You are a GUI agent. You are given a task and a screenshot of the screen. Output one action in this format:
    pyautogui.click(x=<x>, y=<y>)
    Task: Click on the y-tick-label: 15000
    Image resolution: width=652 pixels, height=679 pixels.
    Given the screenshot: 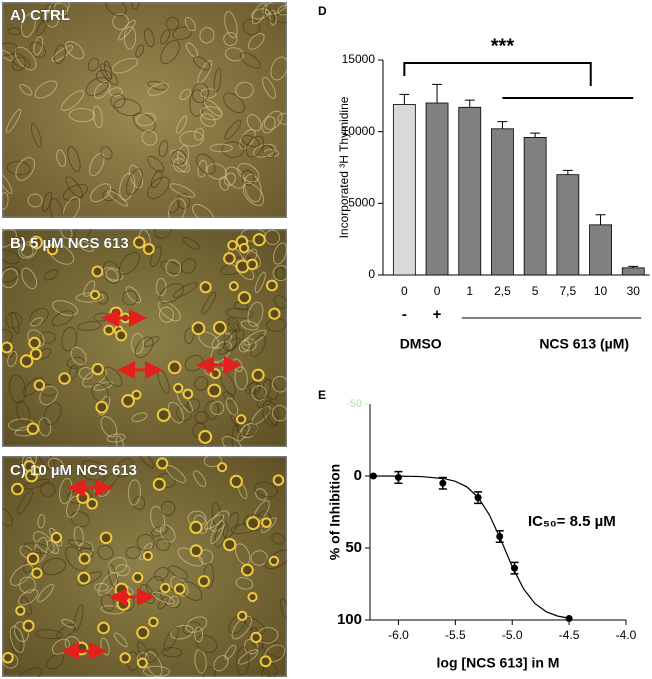 What is the action you would take?
    pyautogui.click(x=359, y=59)
    